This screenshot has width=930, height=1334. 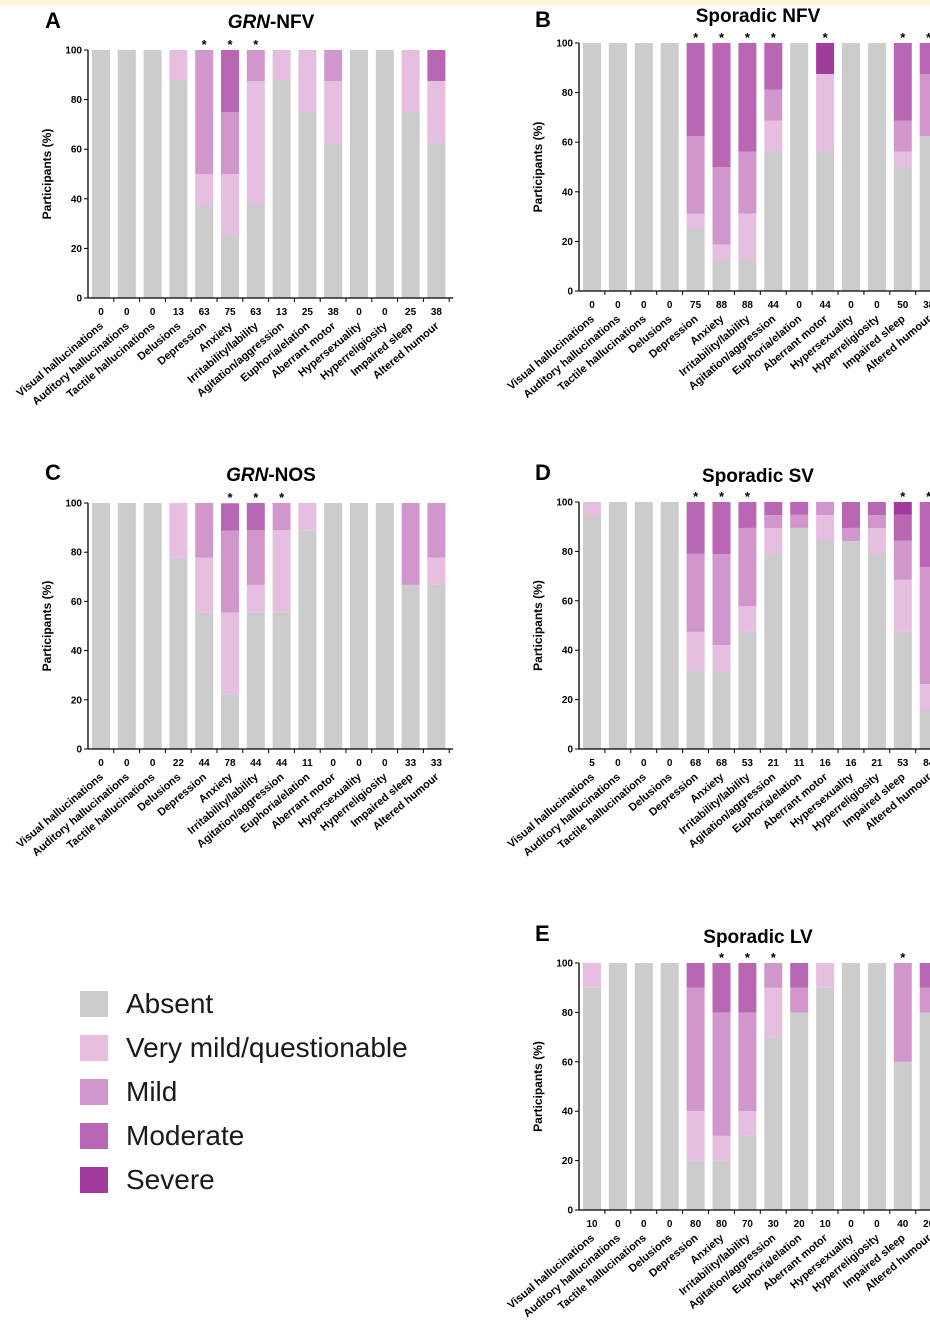 I want to click on legend-item-moderate: Moderate, so click(x=244, y=1136).